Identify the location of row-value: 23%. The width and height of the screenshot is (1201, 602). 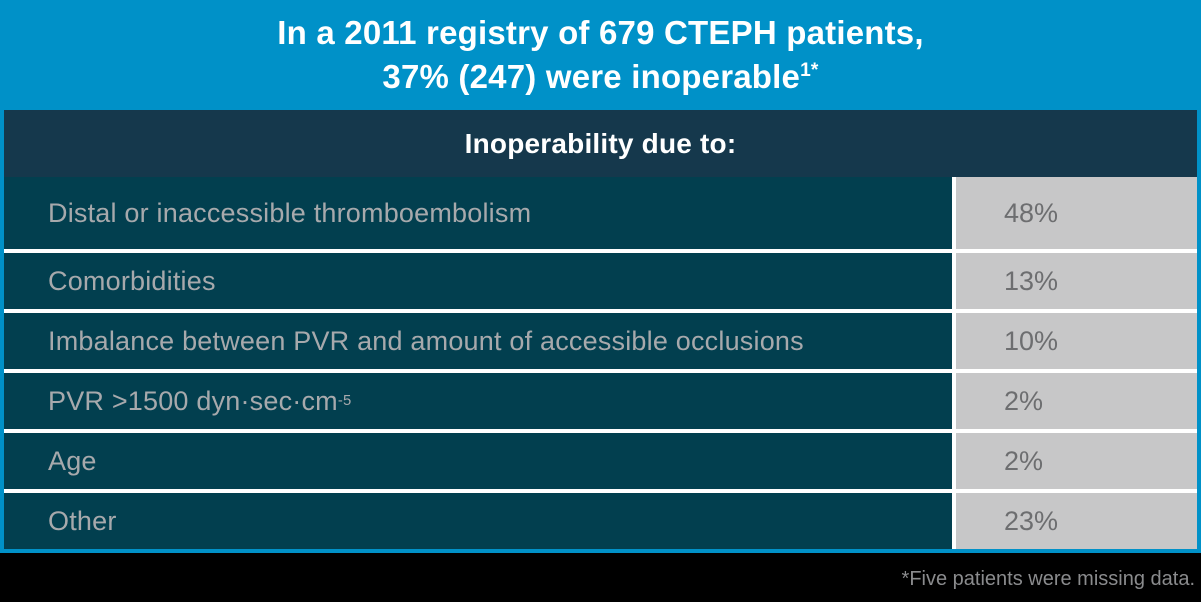
(1074, 521).